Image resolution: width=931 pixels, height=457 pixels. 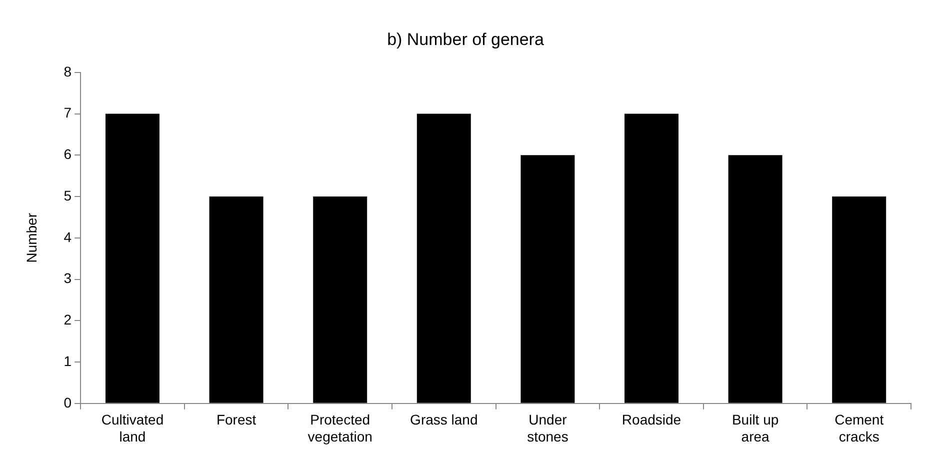 What do you see at coordinates (68, 236) in the screenshot?
I see `y-tick-label: 4` at bounding box center [68, 236].